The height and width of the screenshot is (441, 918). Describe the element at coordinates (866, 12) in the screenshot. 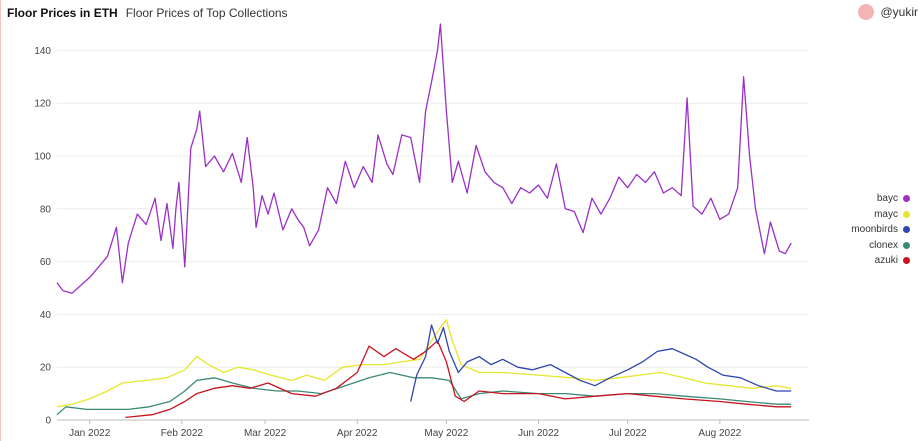

I see `avatar` at that location.